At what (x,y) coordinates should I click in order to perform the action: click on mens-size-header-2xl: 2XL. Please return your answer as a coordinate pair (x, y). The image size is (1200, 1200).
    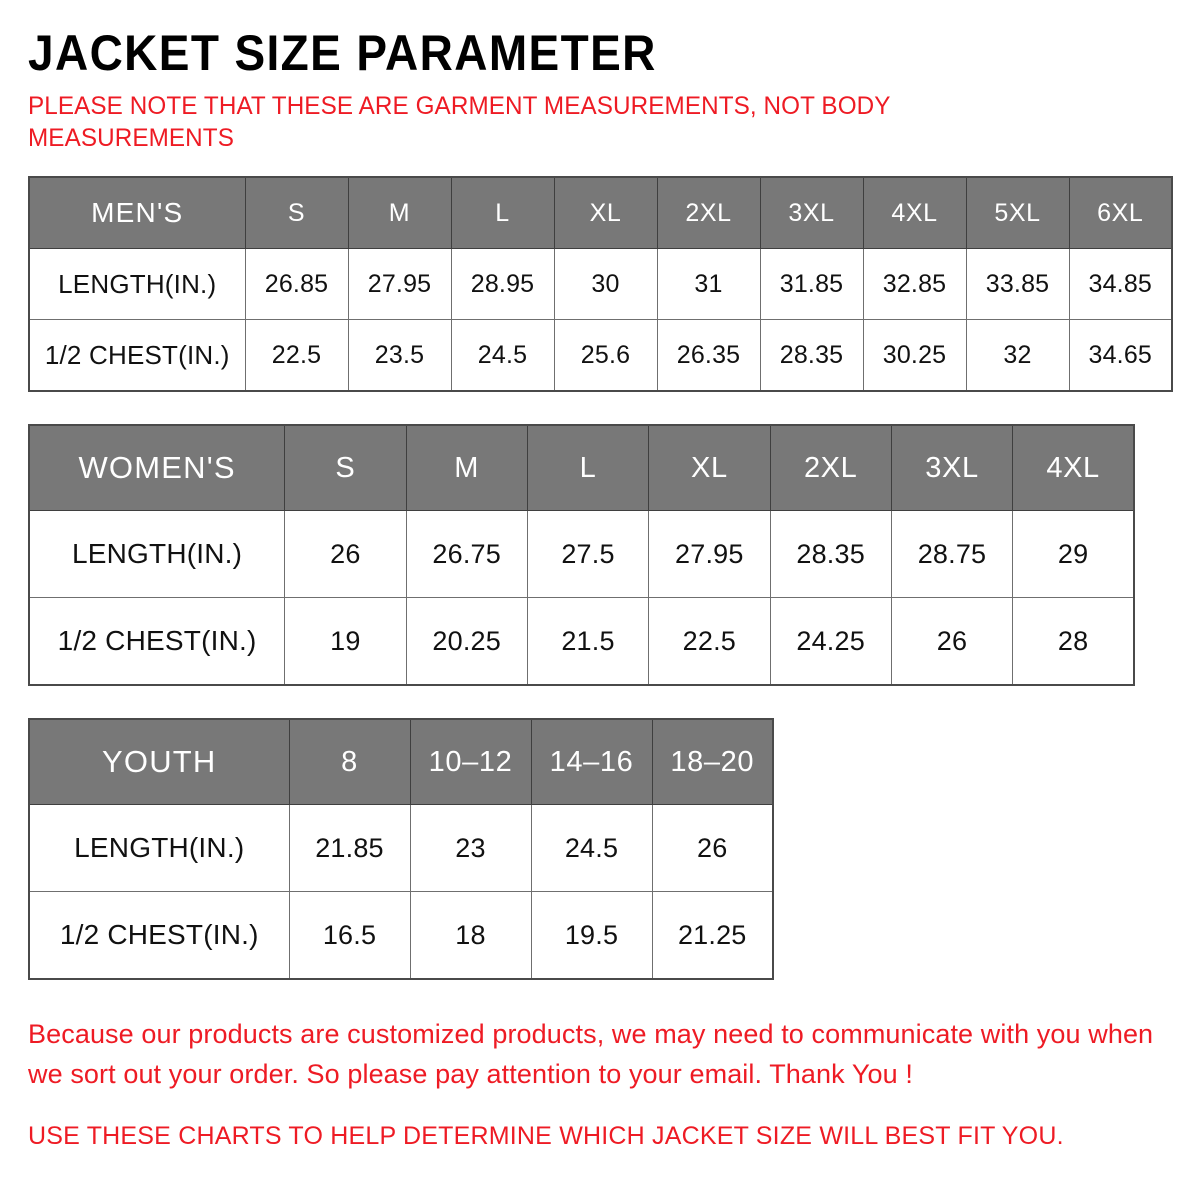
    Looking at the image, I should click on (708, 212).